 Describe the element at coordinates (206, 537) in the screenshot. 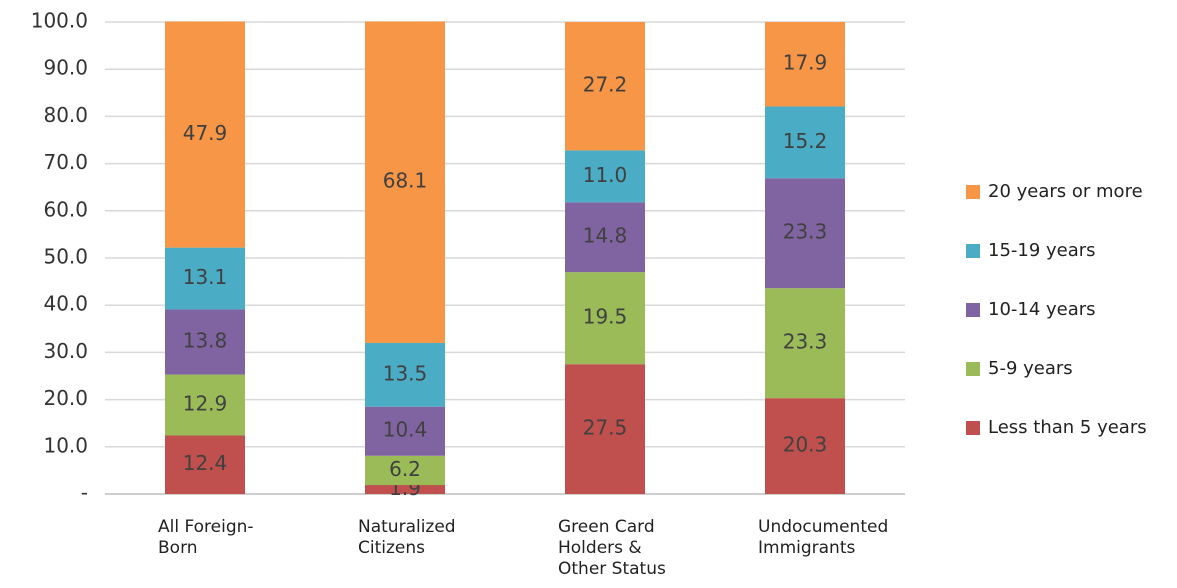

I see `x-tick-label: All Foreign-Born` at that location.